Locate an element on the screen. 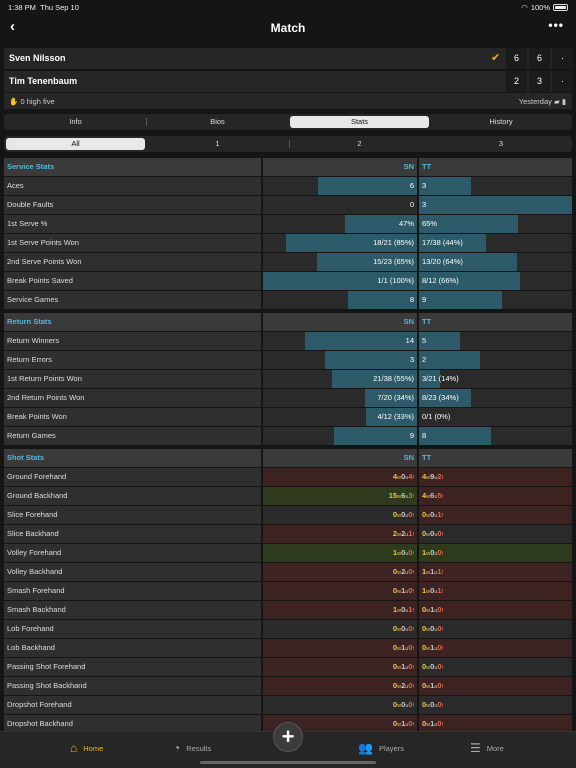  tab-results: ◔ Results is located at coordinates (192, 748).